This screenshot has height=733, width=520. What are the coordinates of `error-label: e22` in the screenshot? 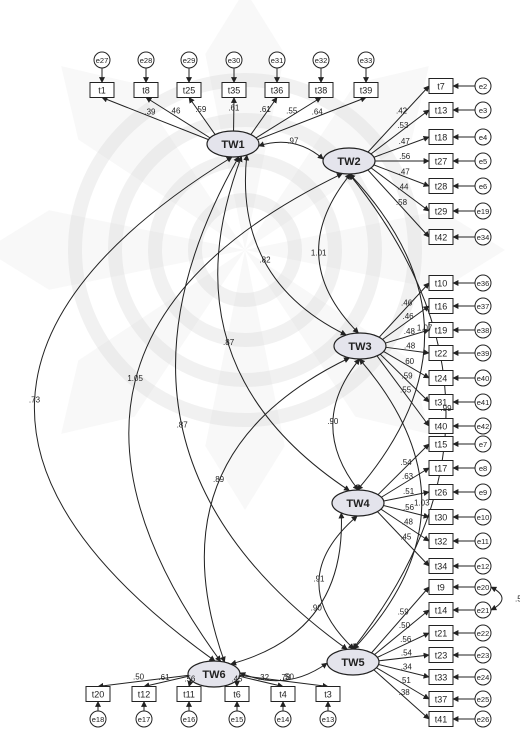 It's located at (483, 633).